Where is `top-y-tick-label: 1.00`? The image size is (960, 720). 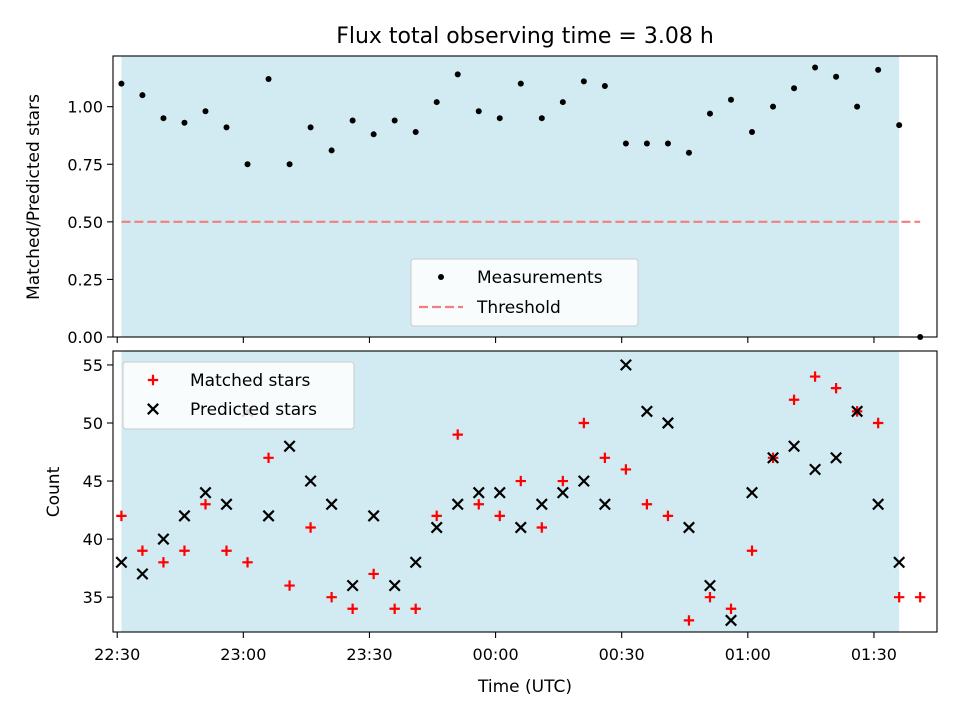
top-y-tick-label: 1.00 is located at coordinates (85, 107).